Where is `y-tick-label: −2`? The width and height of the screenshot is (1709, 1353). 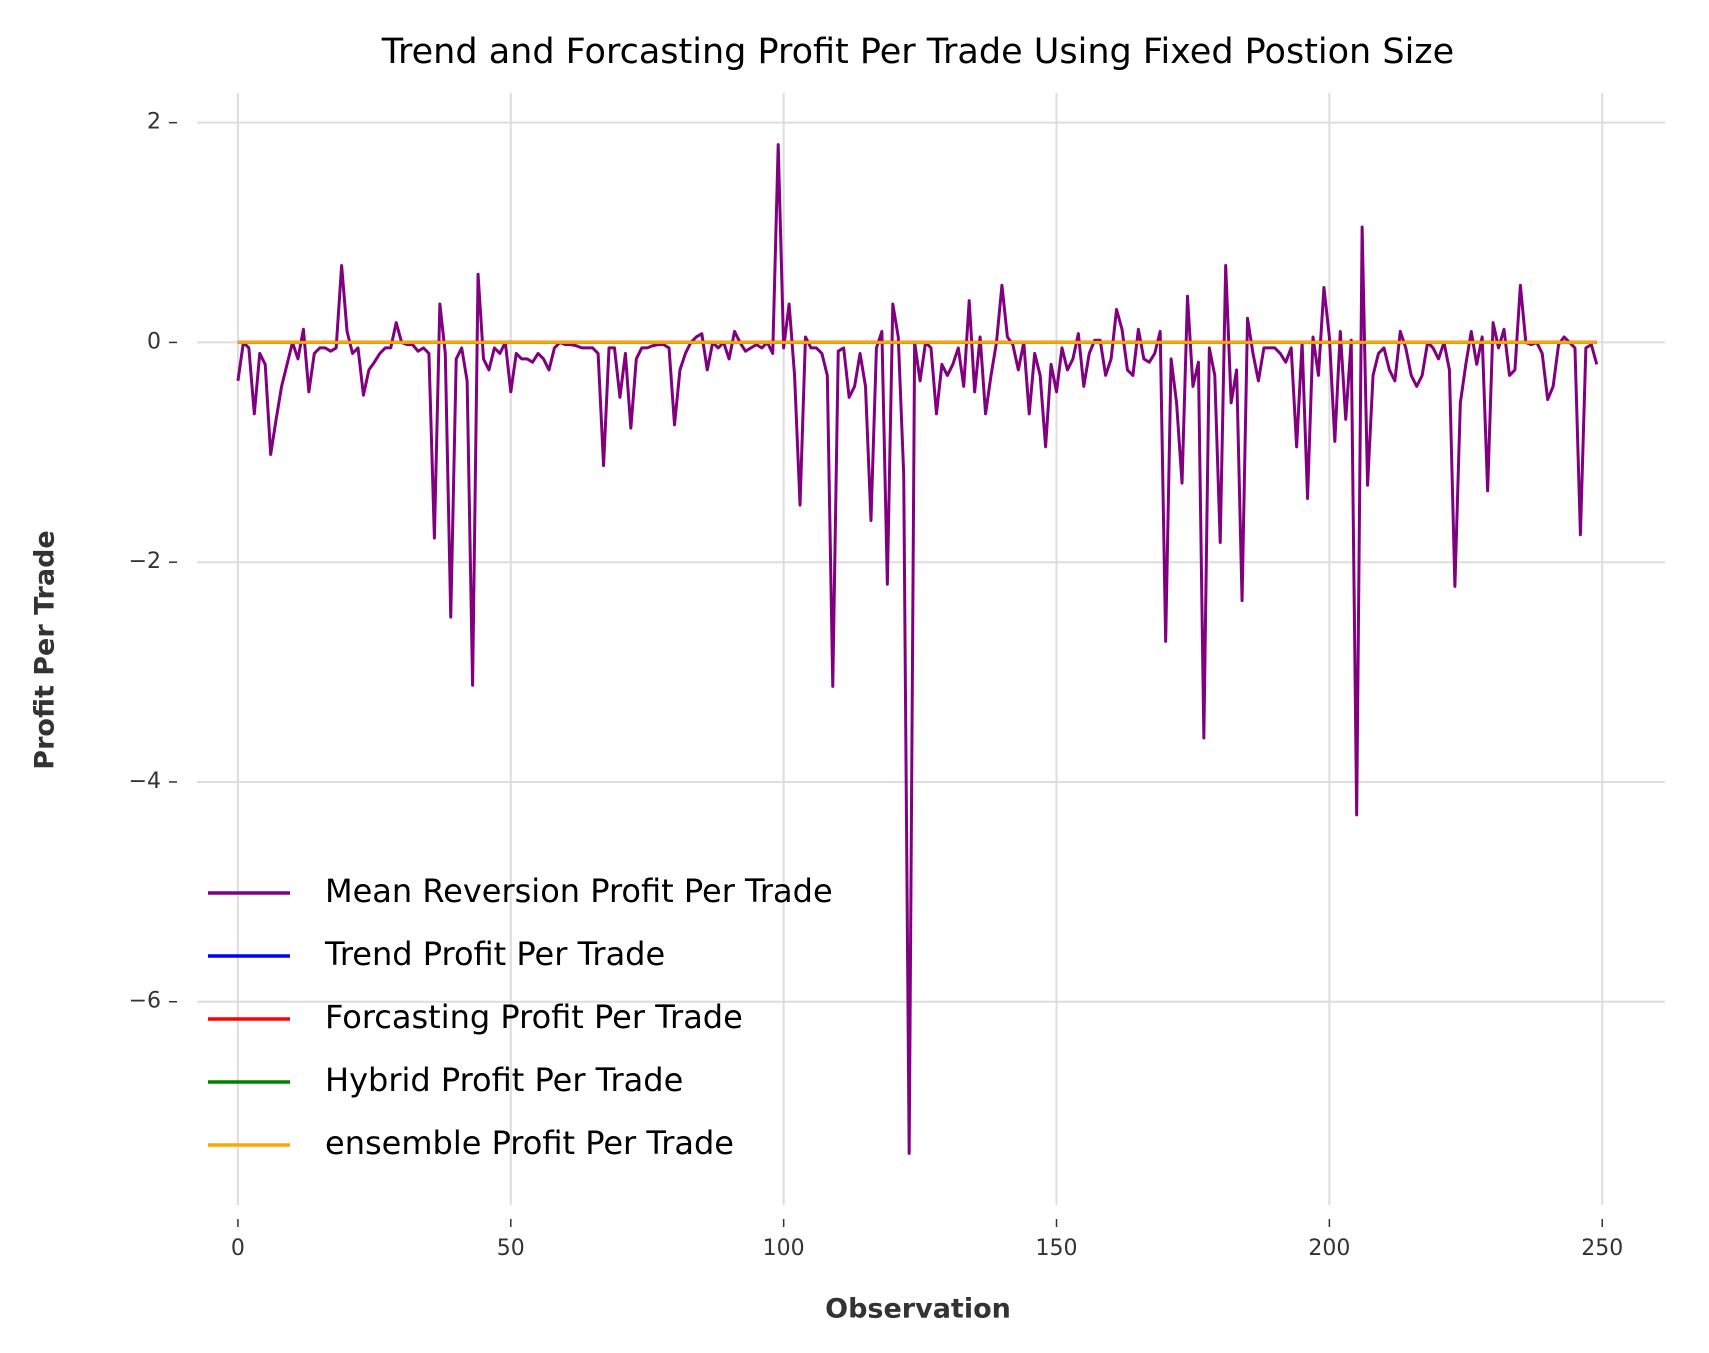 y-tick-label: −2 is located at coordinates (145, 561).